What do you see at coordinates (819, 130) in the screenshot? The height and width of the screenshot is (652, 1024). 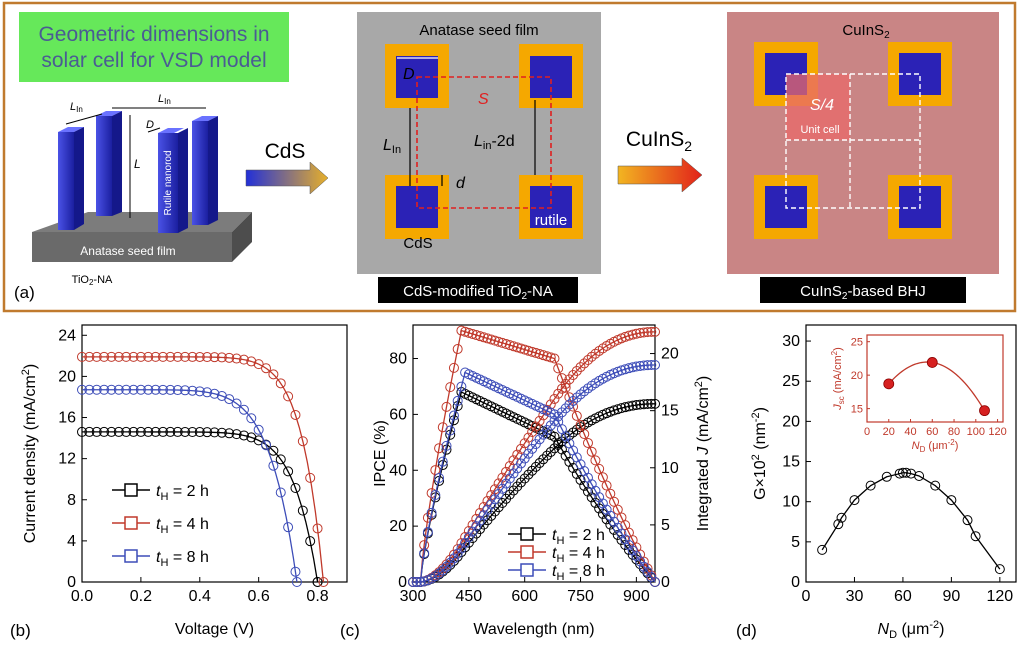 I see `right-unitcell-label: Unit cell` at bounding box center [819, 130].